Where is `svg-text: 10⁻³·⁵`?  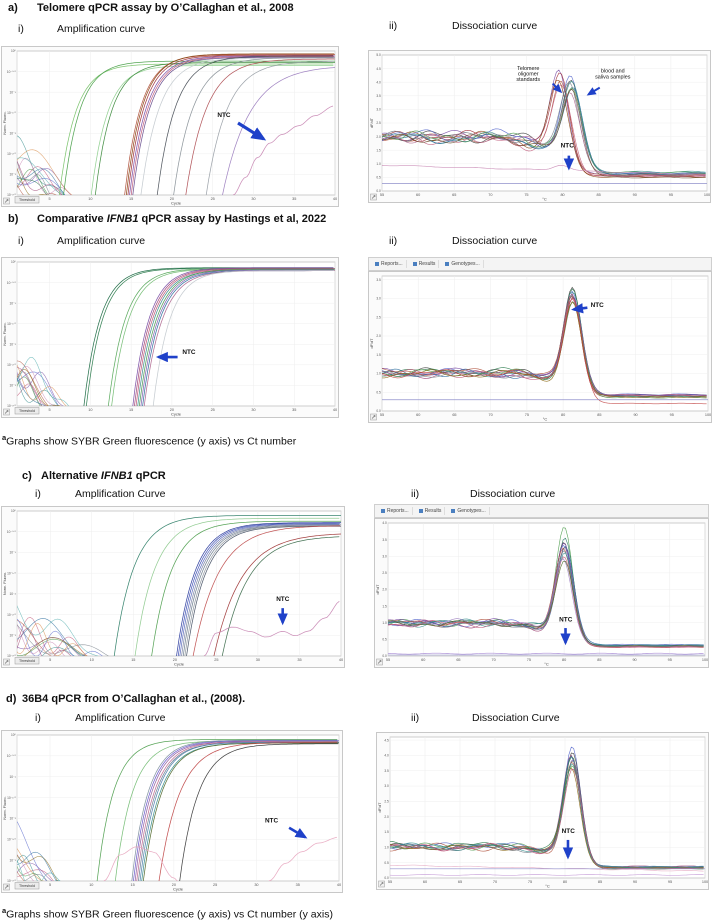
svg-text: 10⁻³·⁵ is located at coordinates (11, 406).